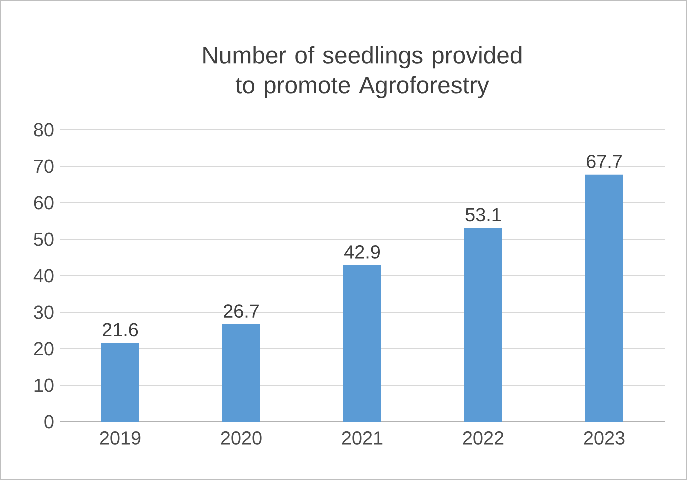  Describe the element at coordinates (362, 252) in the screenshot. I see `data-label: 42.9` at that location.